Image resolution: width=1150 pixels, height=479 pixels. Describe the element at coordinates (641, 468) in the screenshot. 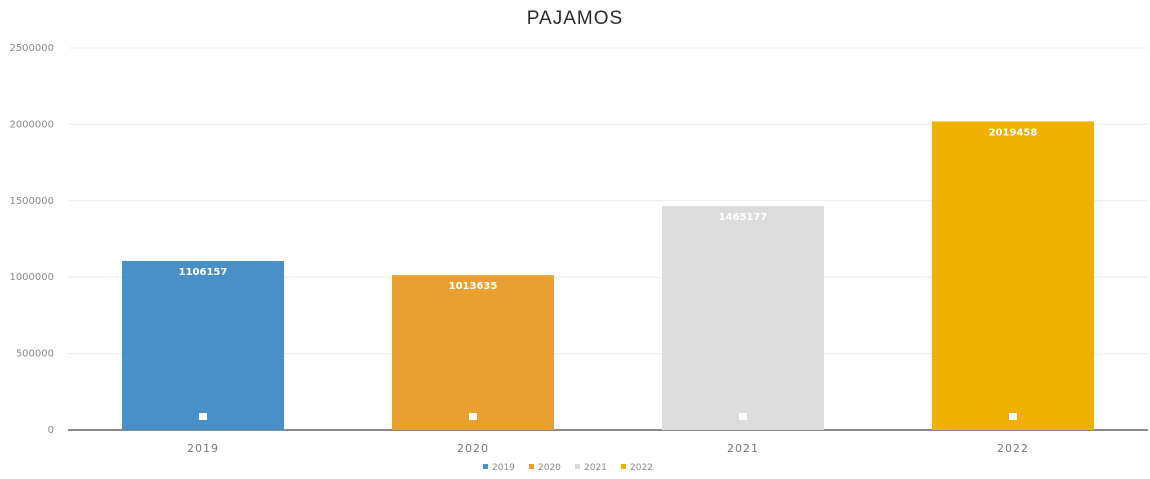

I see `legend-entry: 2022` at that location.